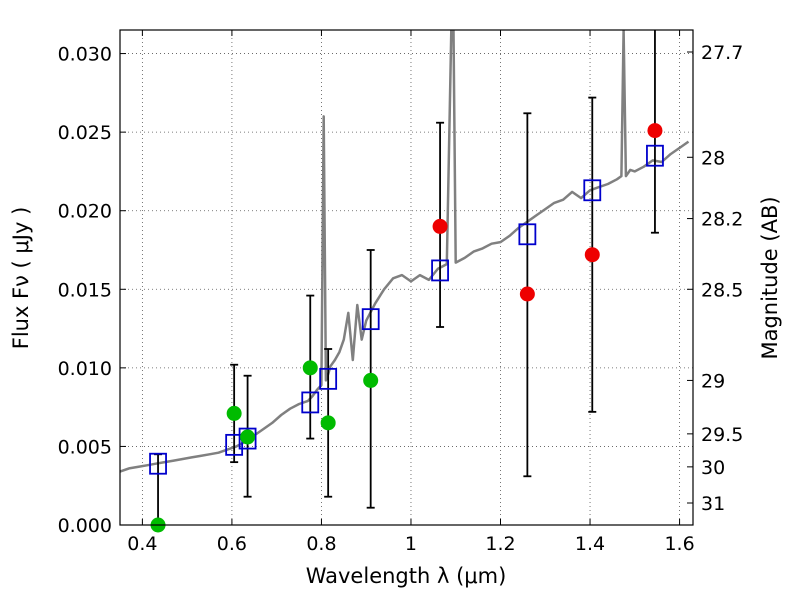  I want to click on y2-tick-label: 28, so click(713, 158).